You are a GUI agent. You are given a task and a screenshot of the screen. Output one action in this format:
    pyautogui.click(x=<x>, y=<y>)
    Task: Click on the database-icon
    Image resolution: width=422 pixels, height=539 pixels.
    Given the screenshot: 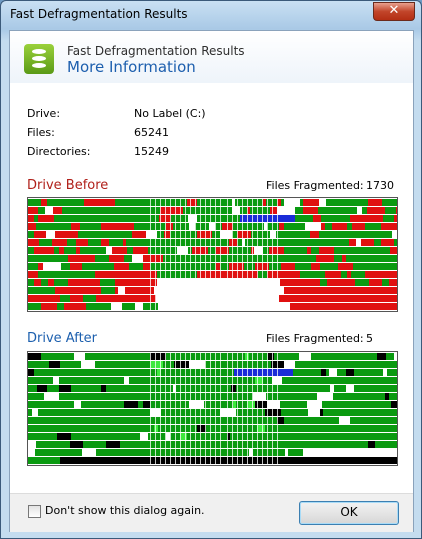 What is the action you would take?
    pyautogui.click(x=39, y=59)
    